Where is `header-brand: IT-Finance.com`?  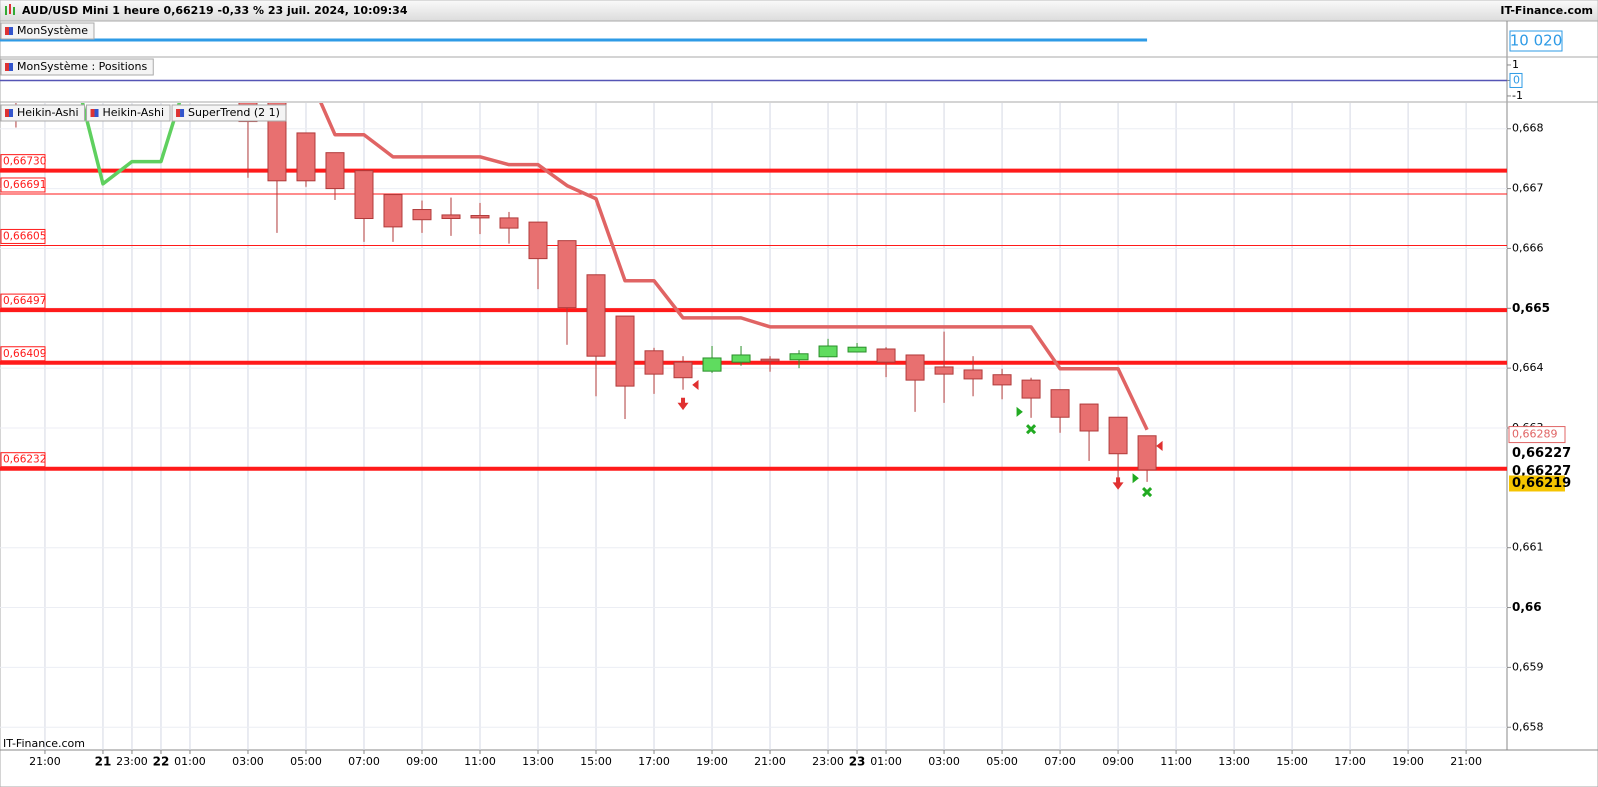
header-brand: IT-Finance.com is located at coordinates (1546, 10).